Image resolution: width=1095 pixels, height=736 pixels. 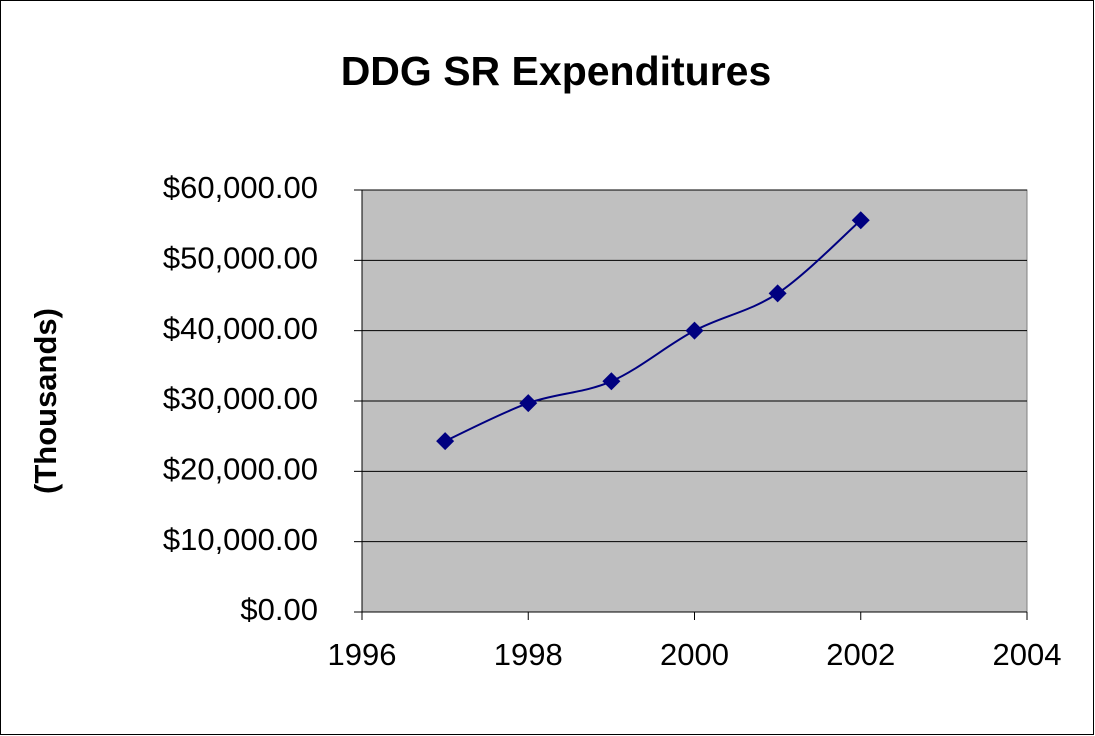 I want to click on y-tick-label: $50,000.00, so click(x=240, y=258).